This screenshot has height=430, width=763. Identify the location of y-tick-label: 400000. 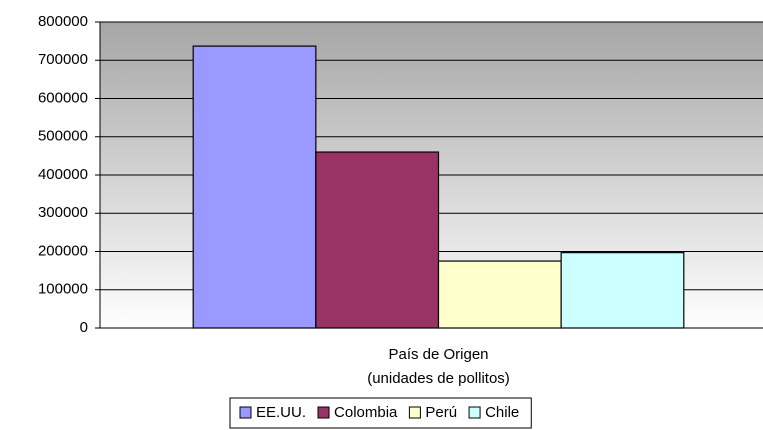
(63, 174).